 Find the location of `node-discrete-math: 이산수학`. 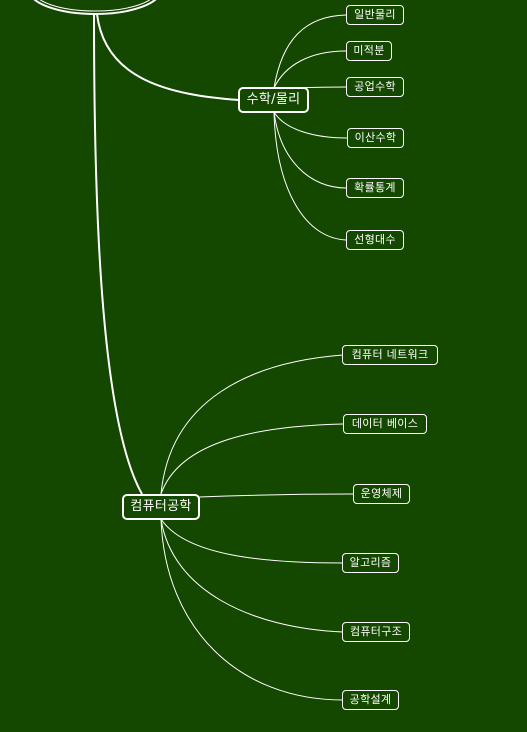

node-discrete-math: 이산수학 is located at coordinates (375, 138).